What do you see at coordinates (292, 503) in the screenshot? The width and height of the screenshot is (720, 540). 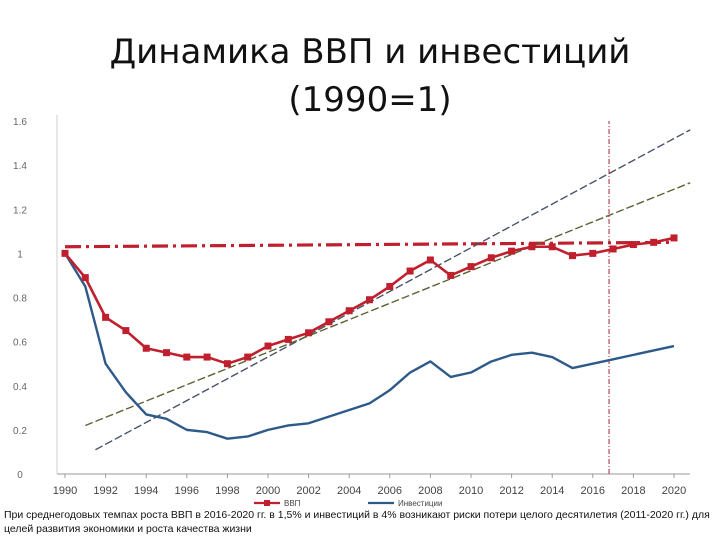 I see `gdp-legend-label: ВВП` at bounding box center [292, 503].